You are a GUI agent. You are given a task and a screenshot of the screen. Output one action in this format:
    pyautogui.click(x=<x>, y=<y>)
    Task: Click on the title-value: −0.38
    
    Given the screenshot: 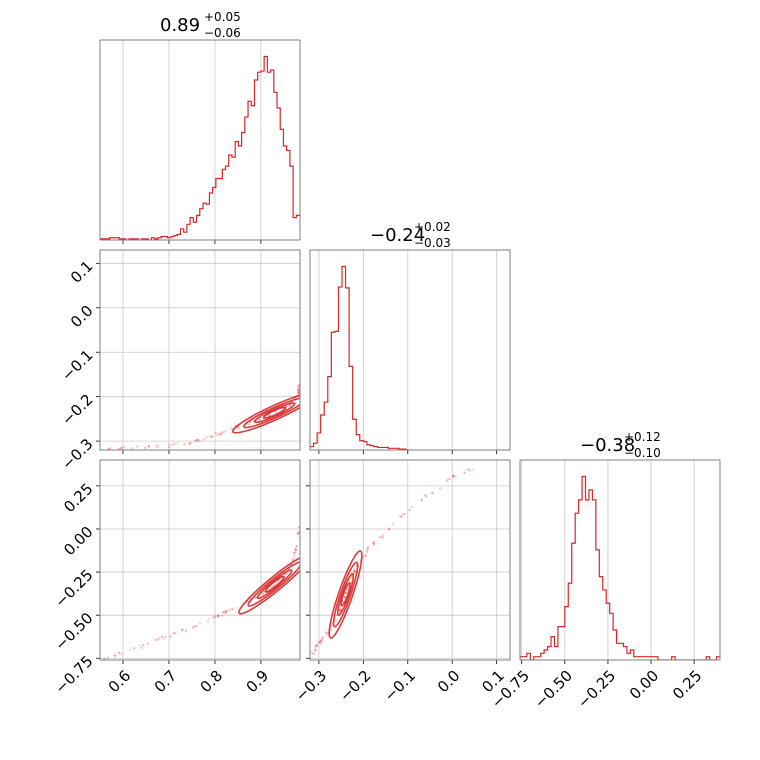 What is the action you would take?
    pyautogui.click(x=607, y=445)
    